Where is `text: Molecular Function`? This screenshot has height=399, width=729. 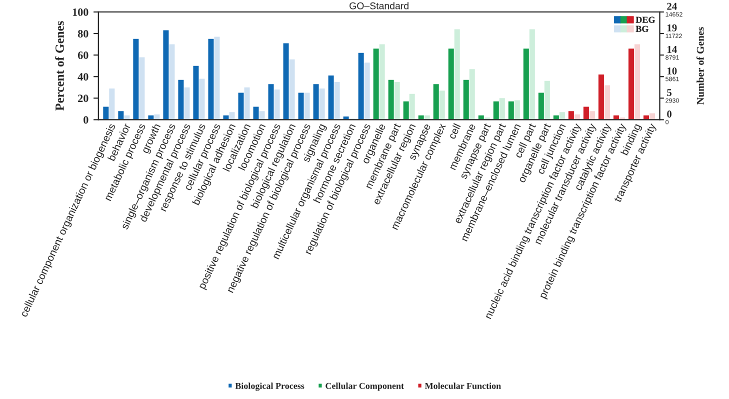
text: Molecular Function is located at coordinates (462, 385).